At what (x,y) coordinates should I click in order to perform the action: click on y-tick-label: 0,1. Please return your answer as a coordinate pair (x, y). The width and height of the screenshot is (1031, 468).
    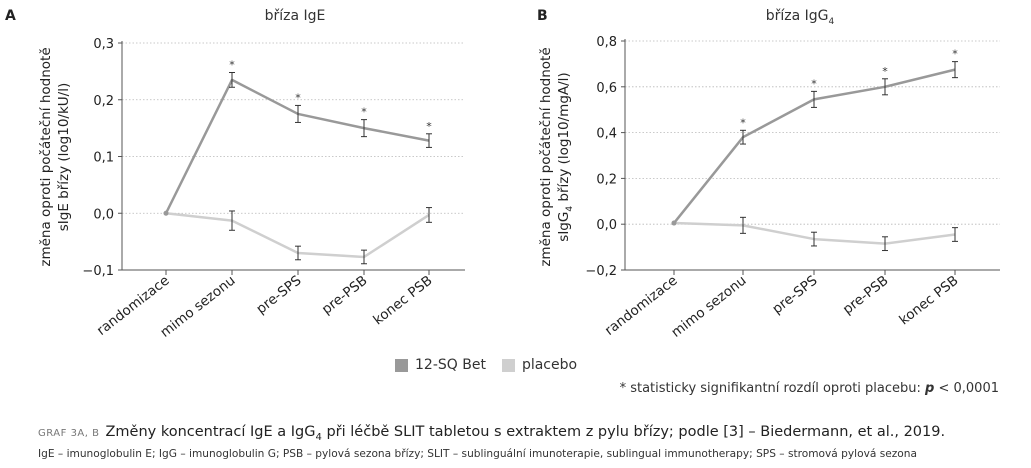
    Looking at the image, I should click on (103, 158).